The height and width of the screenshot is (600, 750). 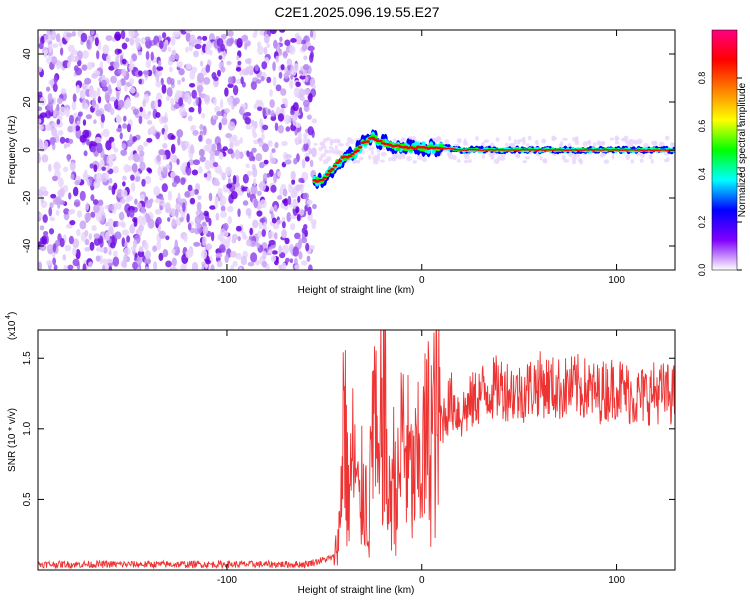 What do you see at coordinates (742, 149) in the screenshot?
I see `colorbar-label: Normalized spectral amplitude` at bounding box center [742, 149].